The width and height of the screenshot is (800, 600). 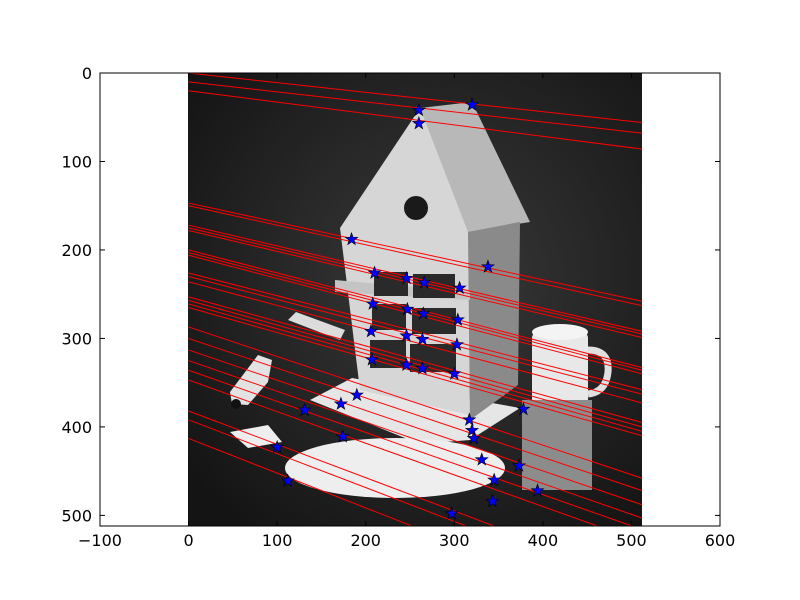 I want to click on x-tick-label: 100, so click(x=277, y=540).